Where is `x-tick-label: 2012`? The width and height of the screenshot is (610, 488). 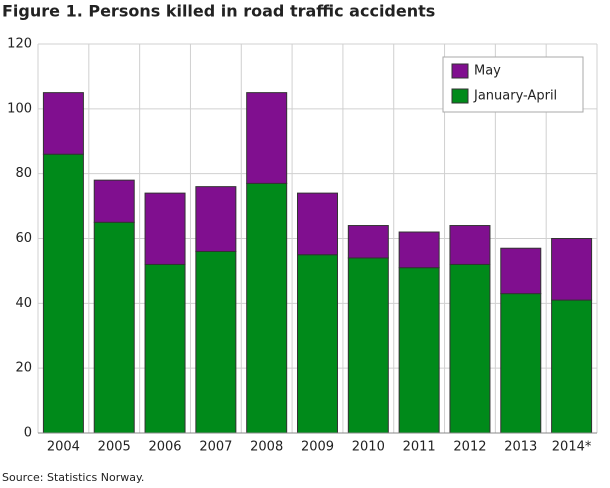
x-tick-label: 2012 is located at coordinates (469, 447).